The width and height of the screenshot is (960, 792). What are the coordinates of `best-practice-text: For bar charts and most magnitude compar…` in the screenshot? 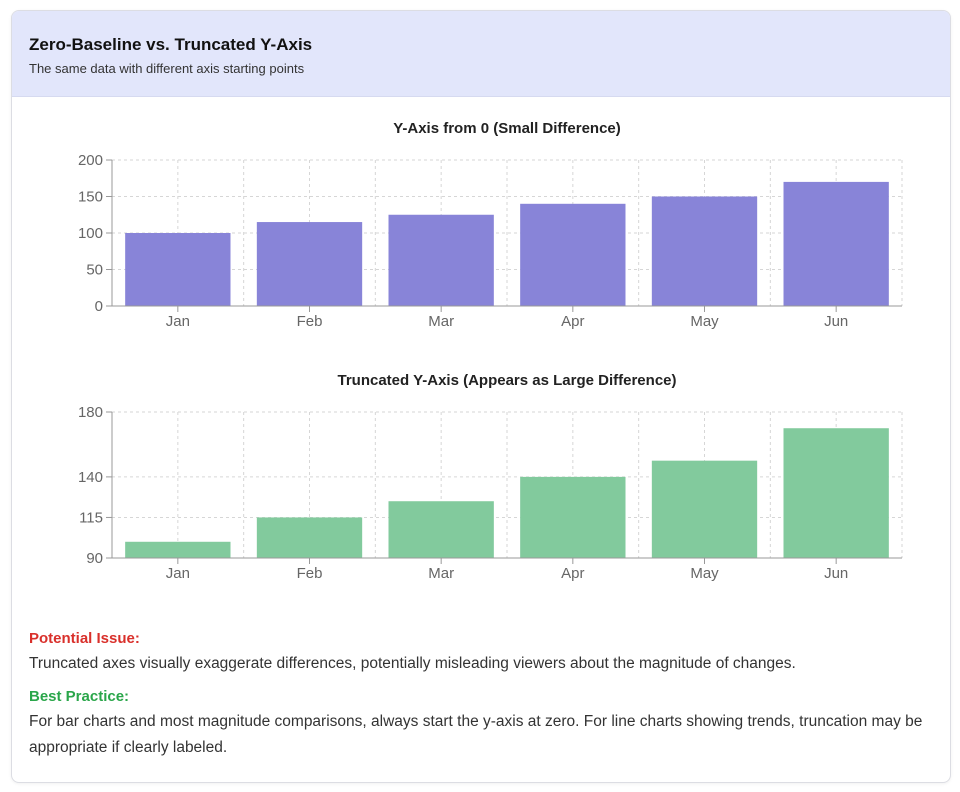 It's located at (476, 734).